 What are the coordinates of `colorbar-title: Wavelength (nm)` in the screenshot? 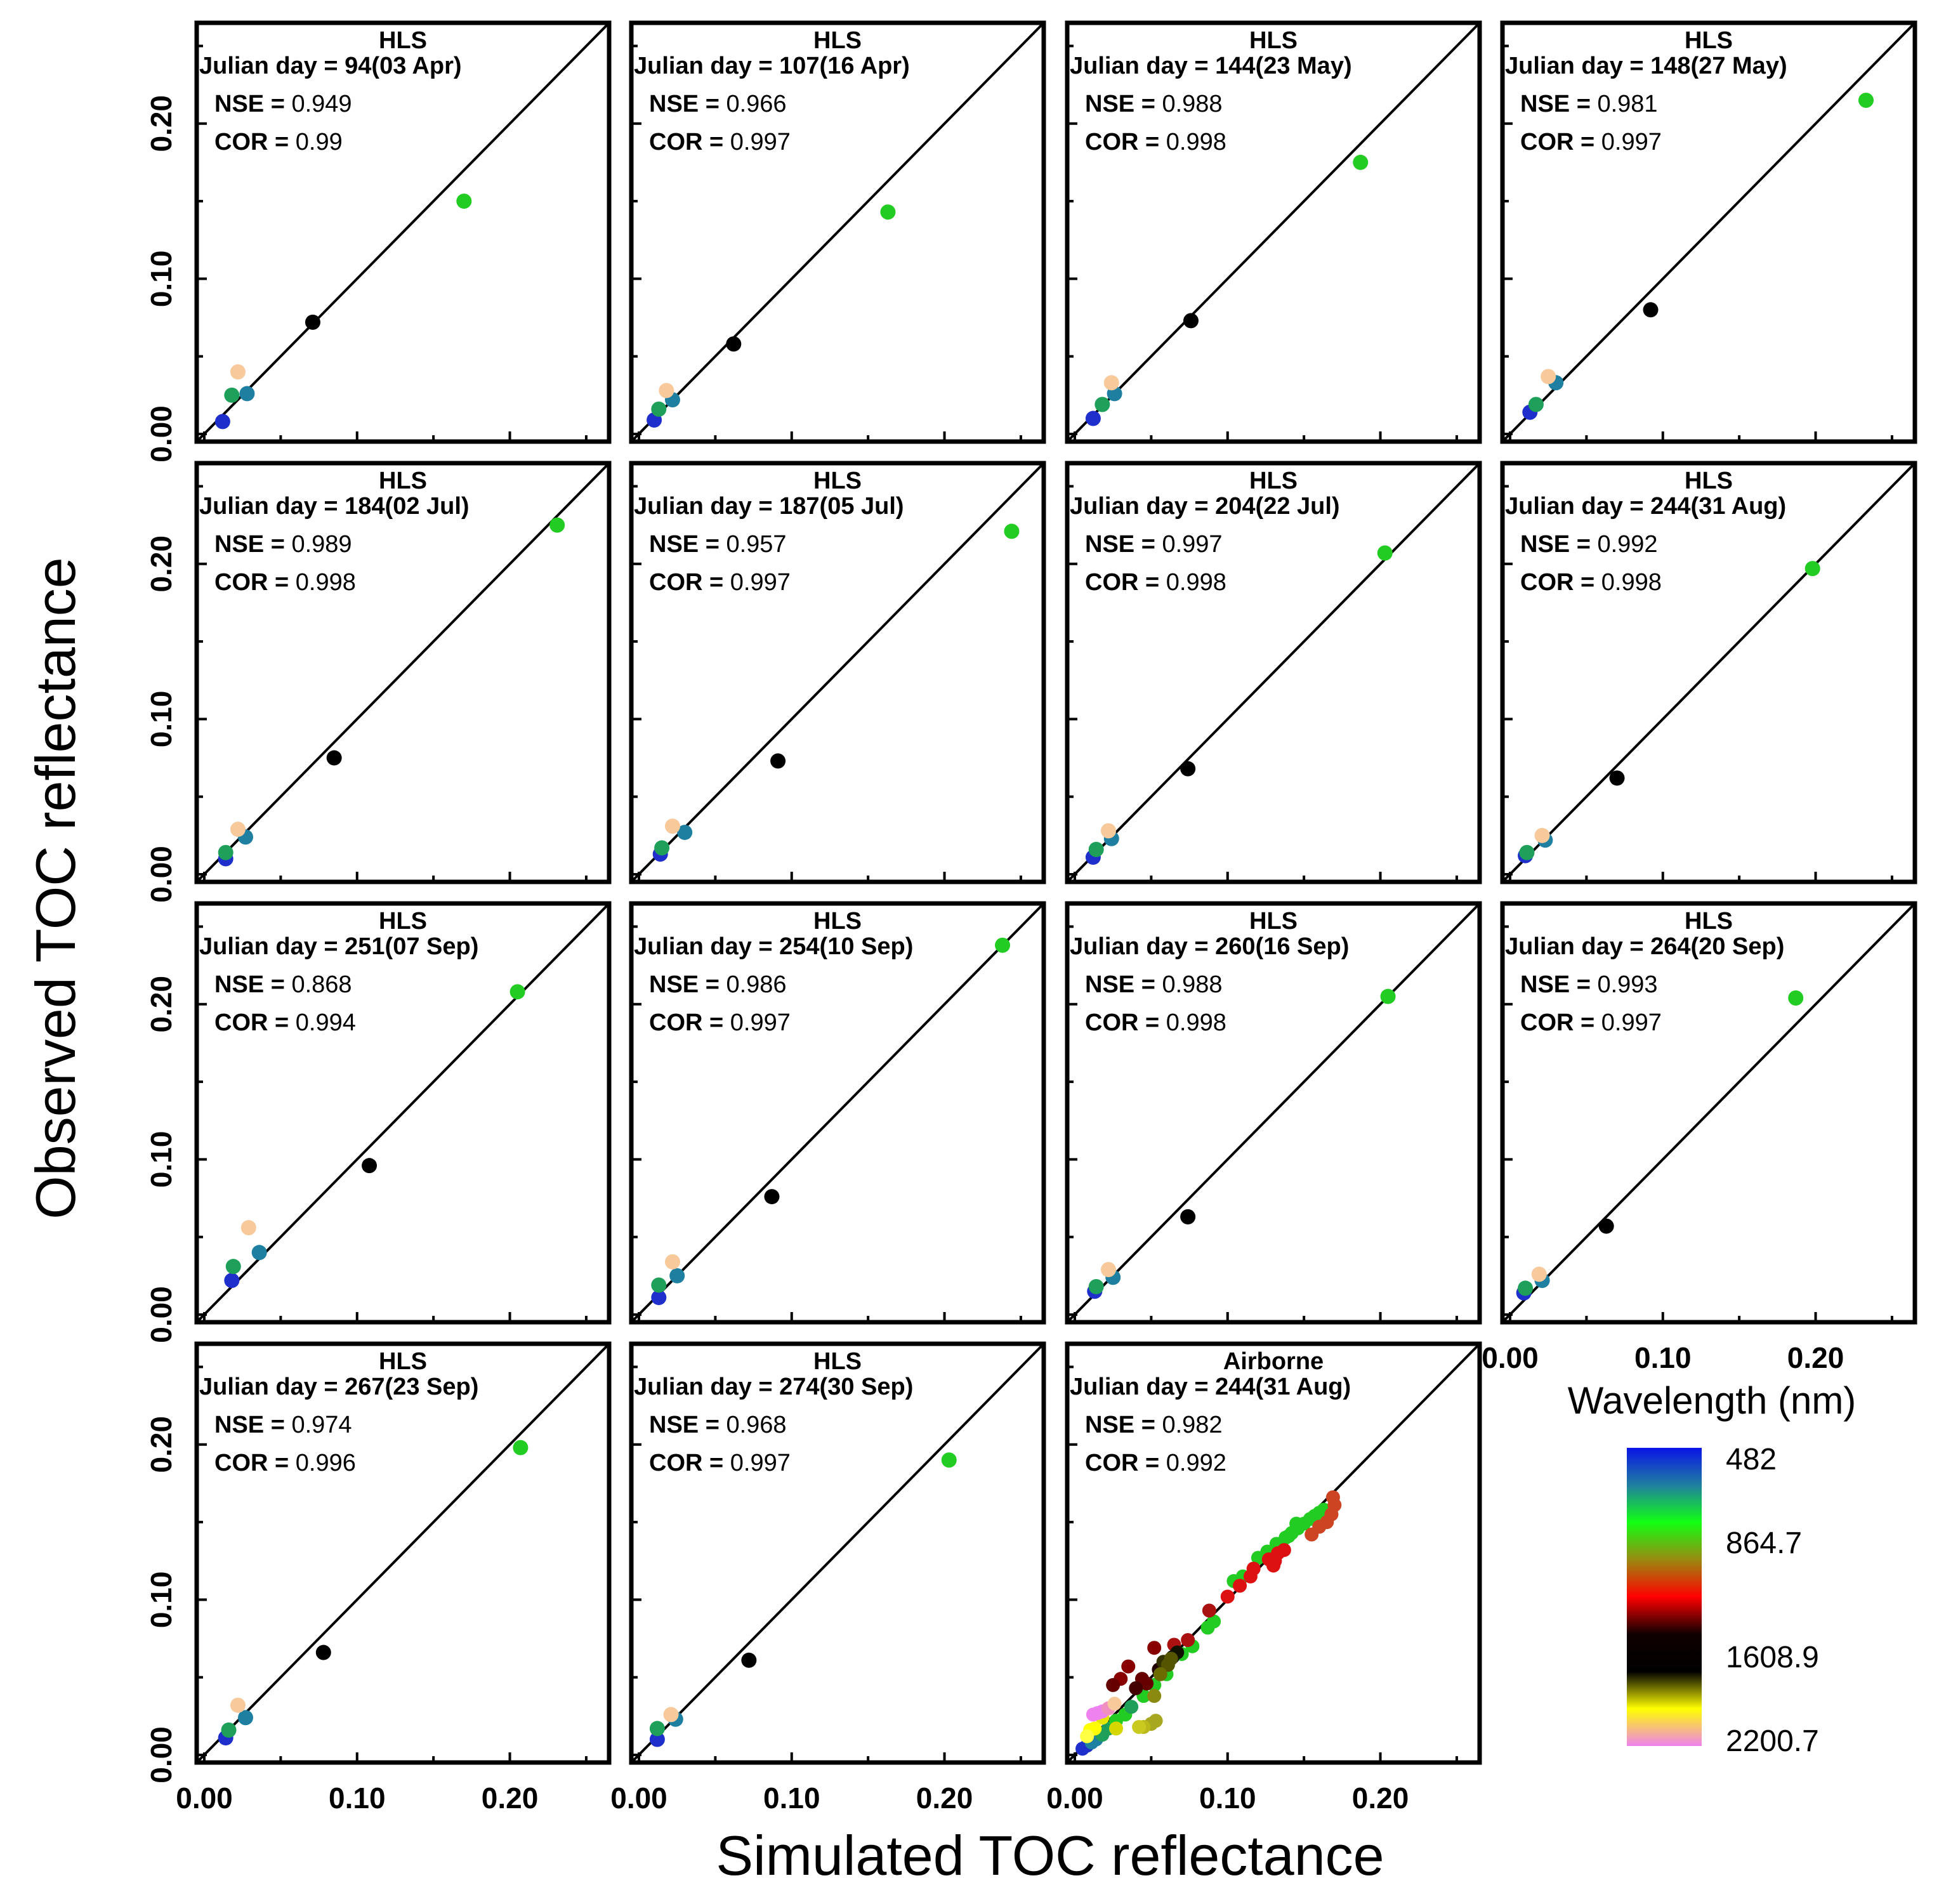 It's located at (1713, 1400).